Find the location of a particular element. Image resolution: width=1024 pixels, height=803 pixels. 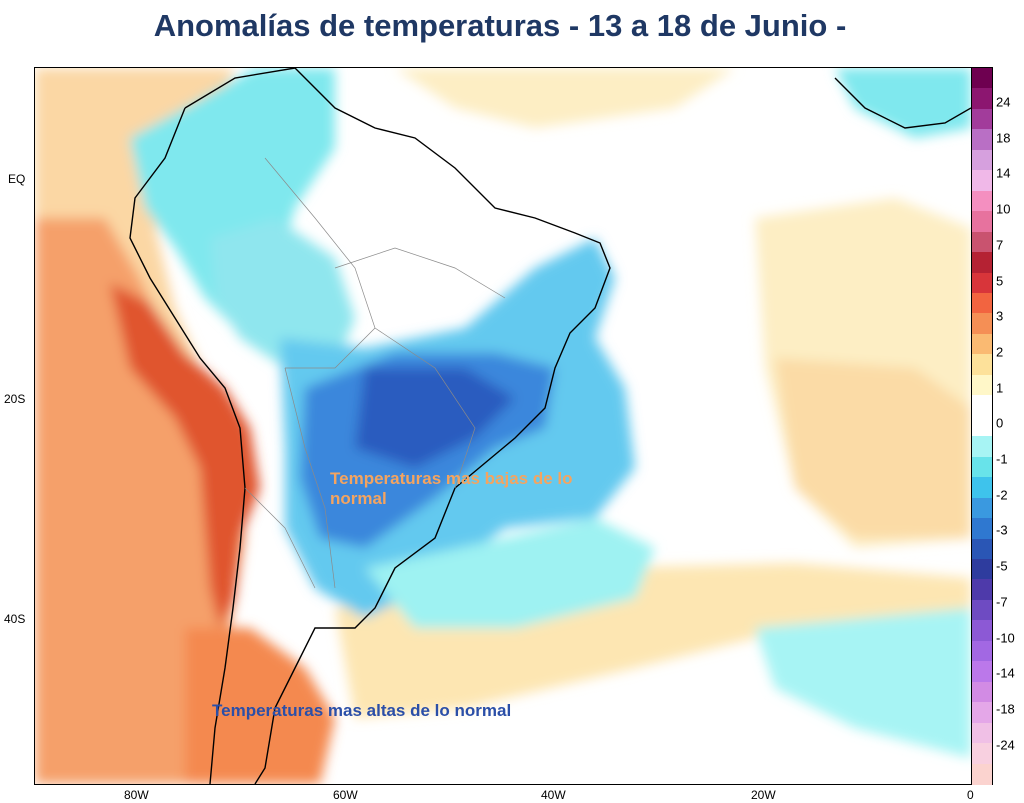

latitude-label-eq: EQ is located at coordinates (17, 179).